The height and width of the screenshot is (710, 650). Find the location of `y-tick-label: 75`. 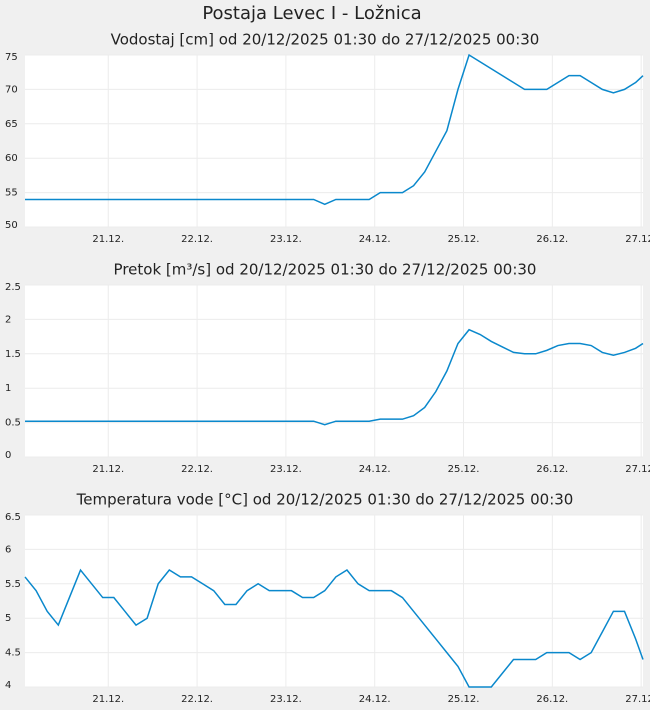

y-tick-label: 75 is located at coordinates (11, 57).